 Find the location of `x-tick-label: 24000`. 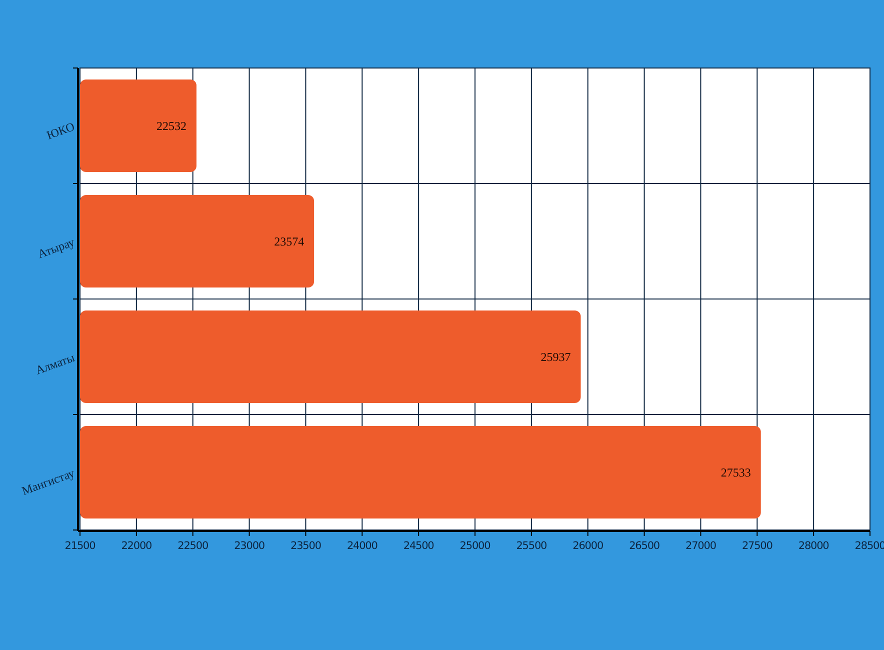

x-tick-label: 24000 is located at coordinates (362, 546).